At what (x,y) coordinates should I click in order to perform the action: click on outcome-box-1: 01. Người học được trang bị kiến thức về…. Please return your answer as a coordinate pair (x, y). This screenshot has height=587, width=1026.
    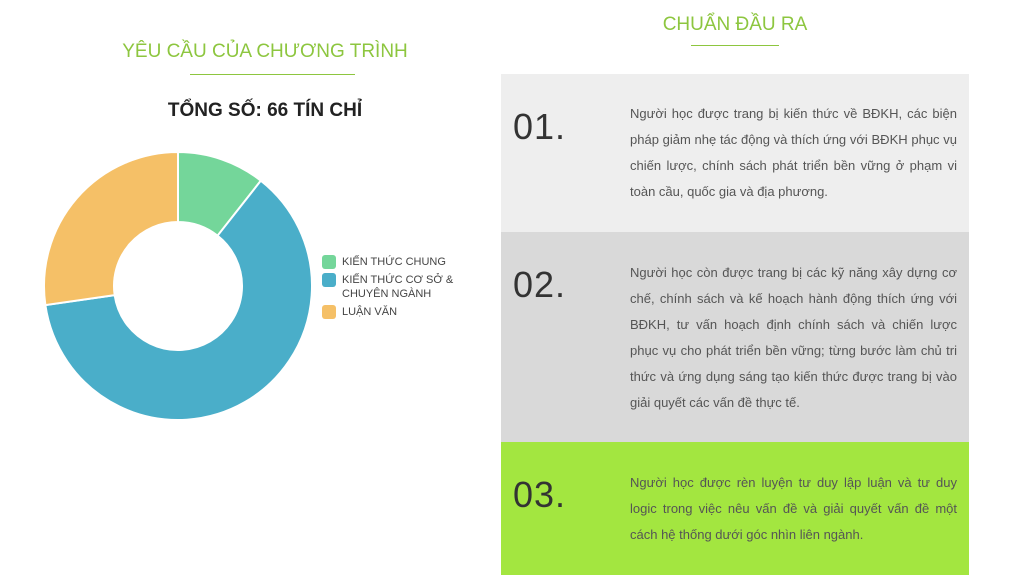
    Looking at the image, I should click on (735, 153).